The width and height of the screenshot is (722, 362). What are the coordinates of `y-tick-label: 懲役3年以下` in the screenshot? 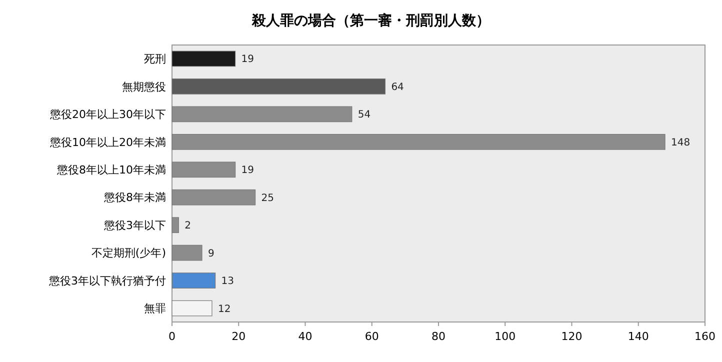 It's located at (134, 225).